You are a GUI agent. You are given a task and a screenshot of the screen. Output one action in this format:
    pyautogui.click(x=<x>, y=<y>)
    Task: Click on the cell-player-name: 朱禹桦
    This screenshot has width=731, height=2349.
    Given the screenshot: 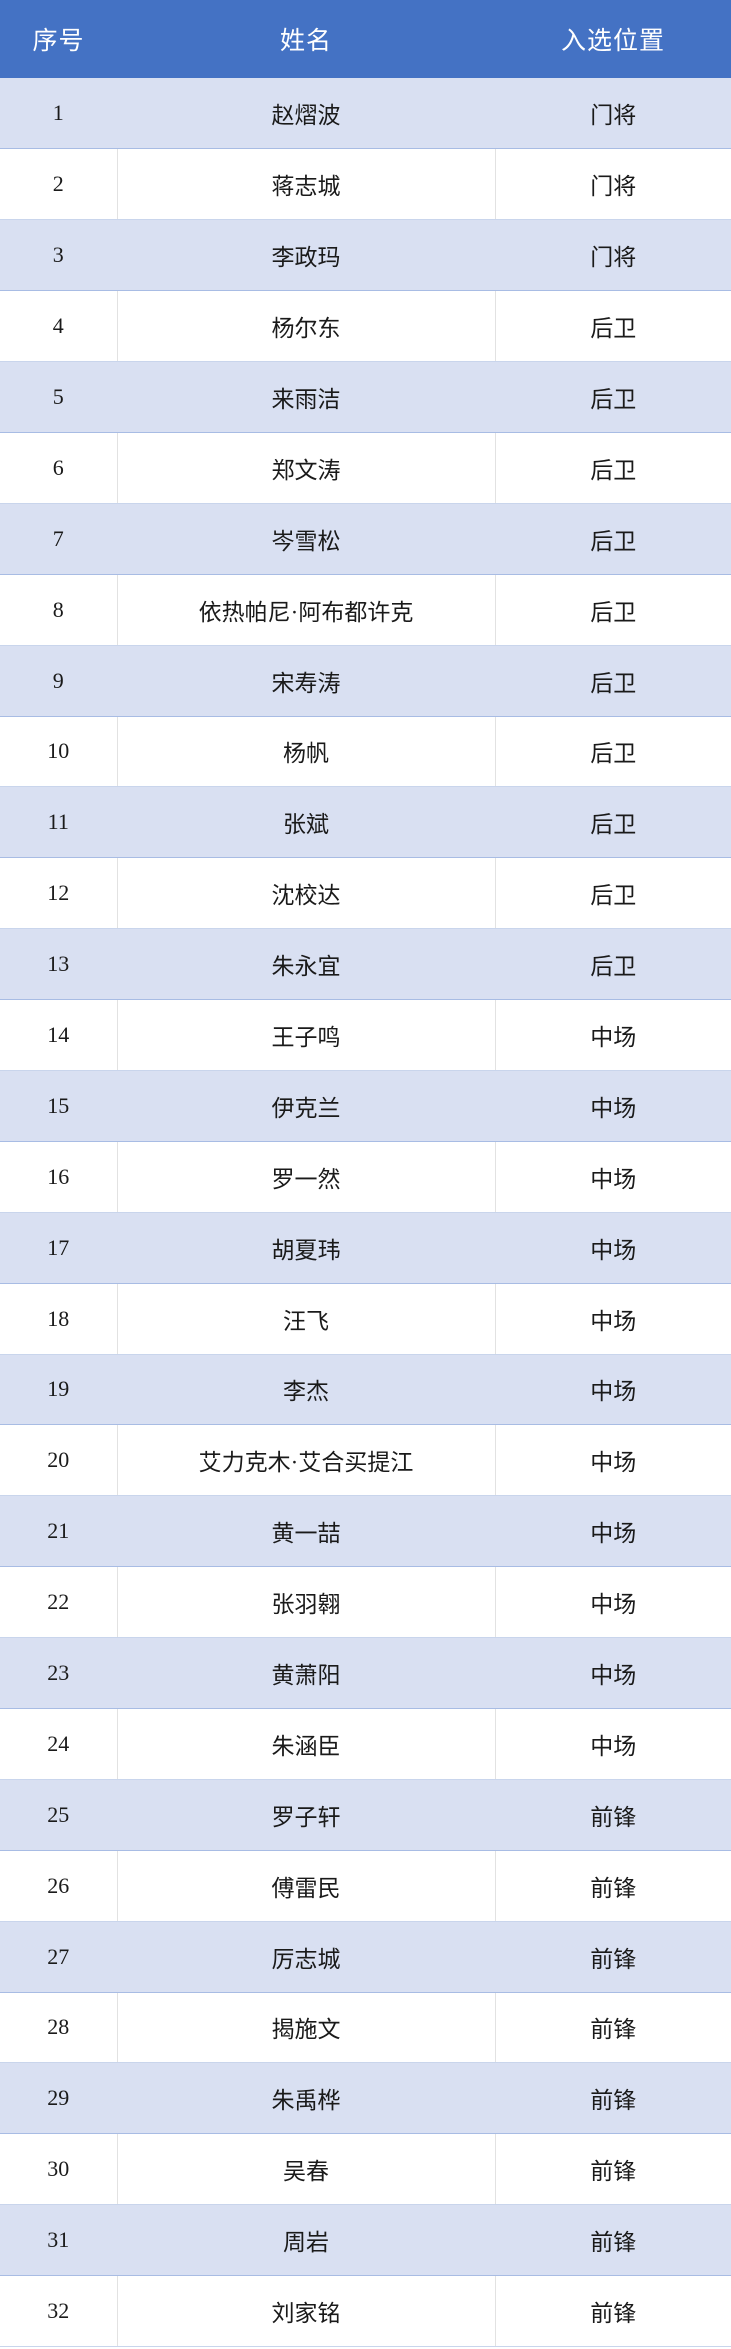 What is the action you would take?
    pyautogui.click(x=306, y=2098)
    